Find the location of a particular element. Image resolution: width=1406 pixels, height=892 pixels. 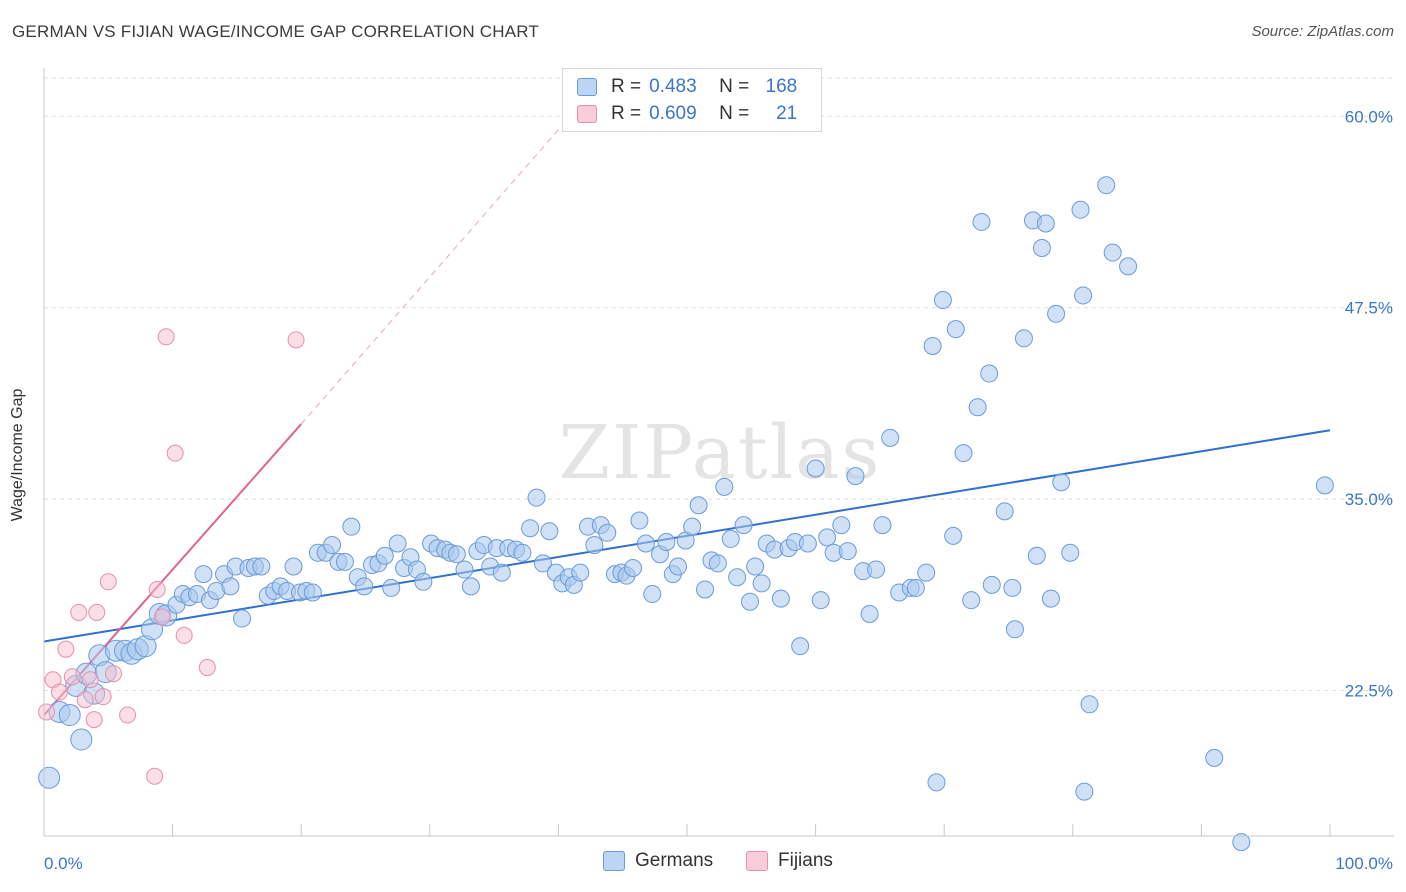

x-tick-label: 0.0% is located at coordinates (63, 863).